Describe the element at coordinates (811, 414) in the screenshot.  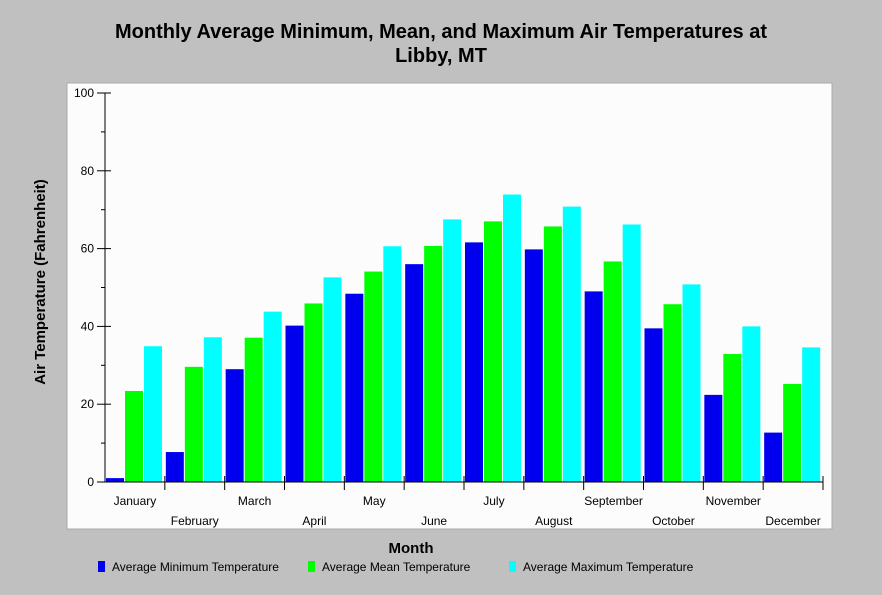
I see `bar-december-maximum` at that location.